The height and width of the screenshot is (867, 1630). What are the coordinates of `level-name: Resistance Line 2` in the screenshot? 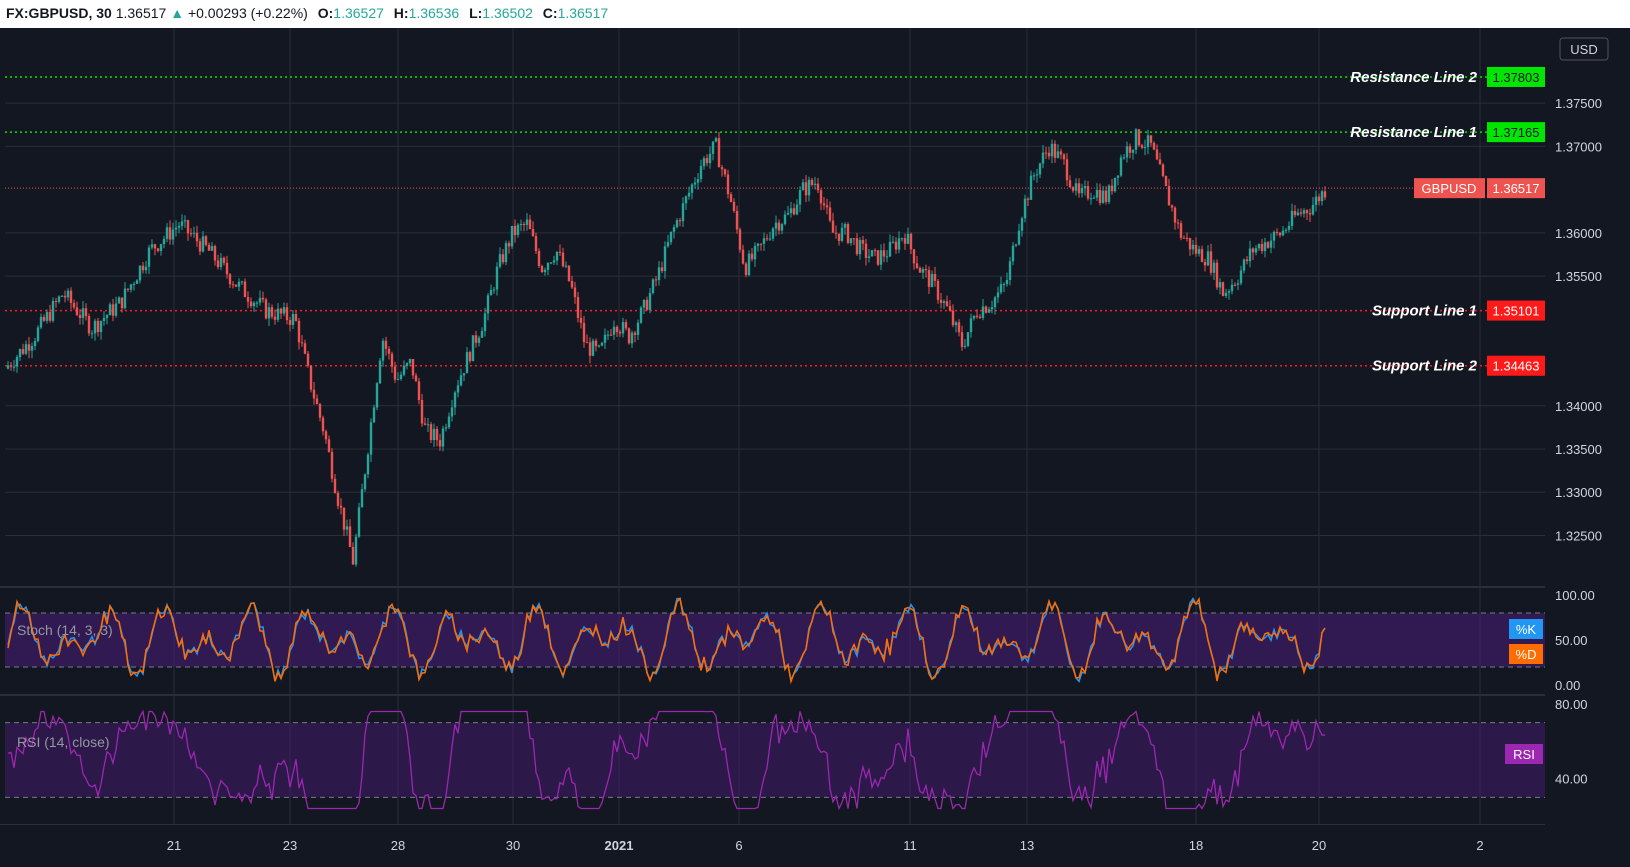 It's located at (1413, 77).